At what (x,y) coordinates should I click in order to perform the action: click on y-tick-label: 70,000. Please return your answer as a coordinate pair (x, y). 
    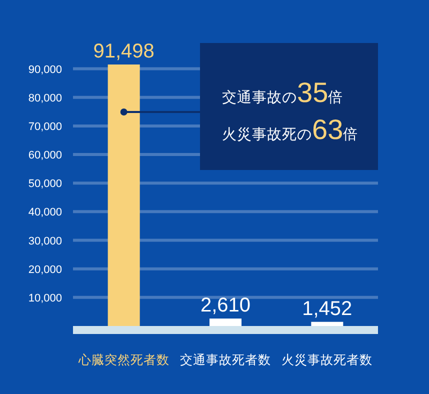
    Looking at the image, I should click on (45, 126).